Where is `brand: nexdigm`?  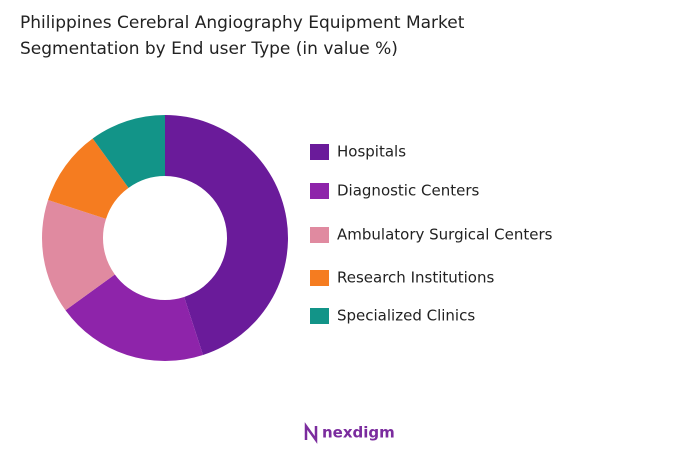
brand: nexdigm is located at coordinates (358, 433).